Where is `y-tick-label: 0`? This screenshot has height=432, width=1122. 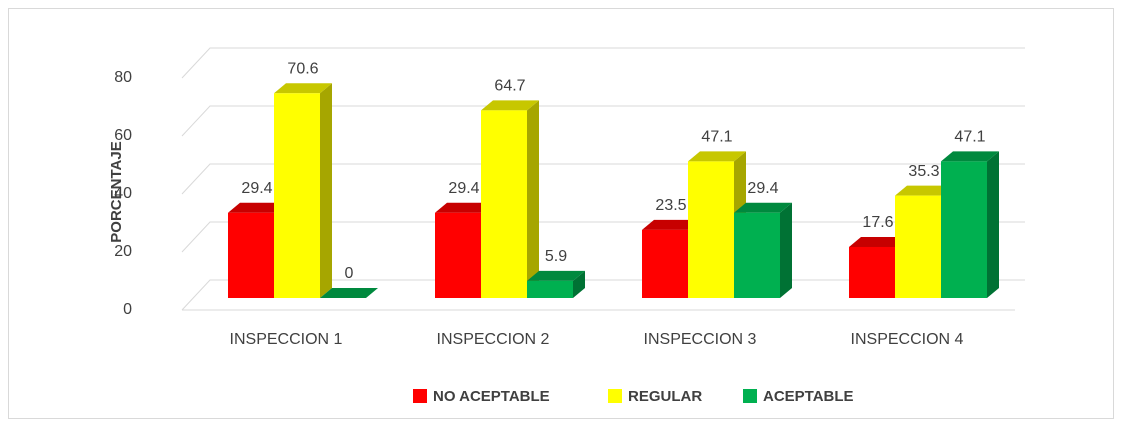 y-tick-label: 0 is located at coordinates (127, 309).